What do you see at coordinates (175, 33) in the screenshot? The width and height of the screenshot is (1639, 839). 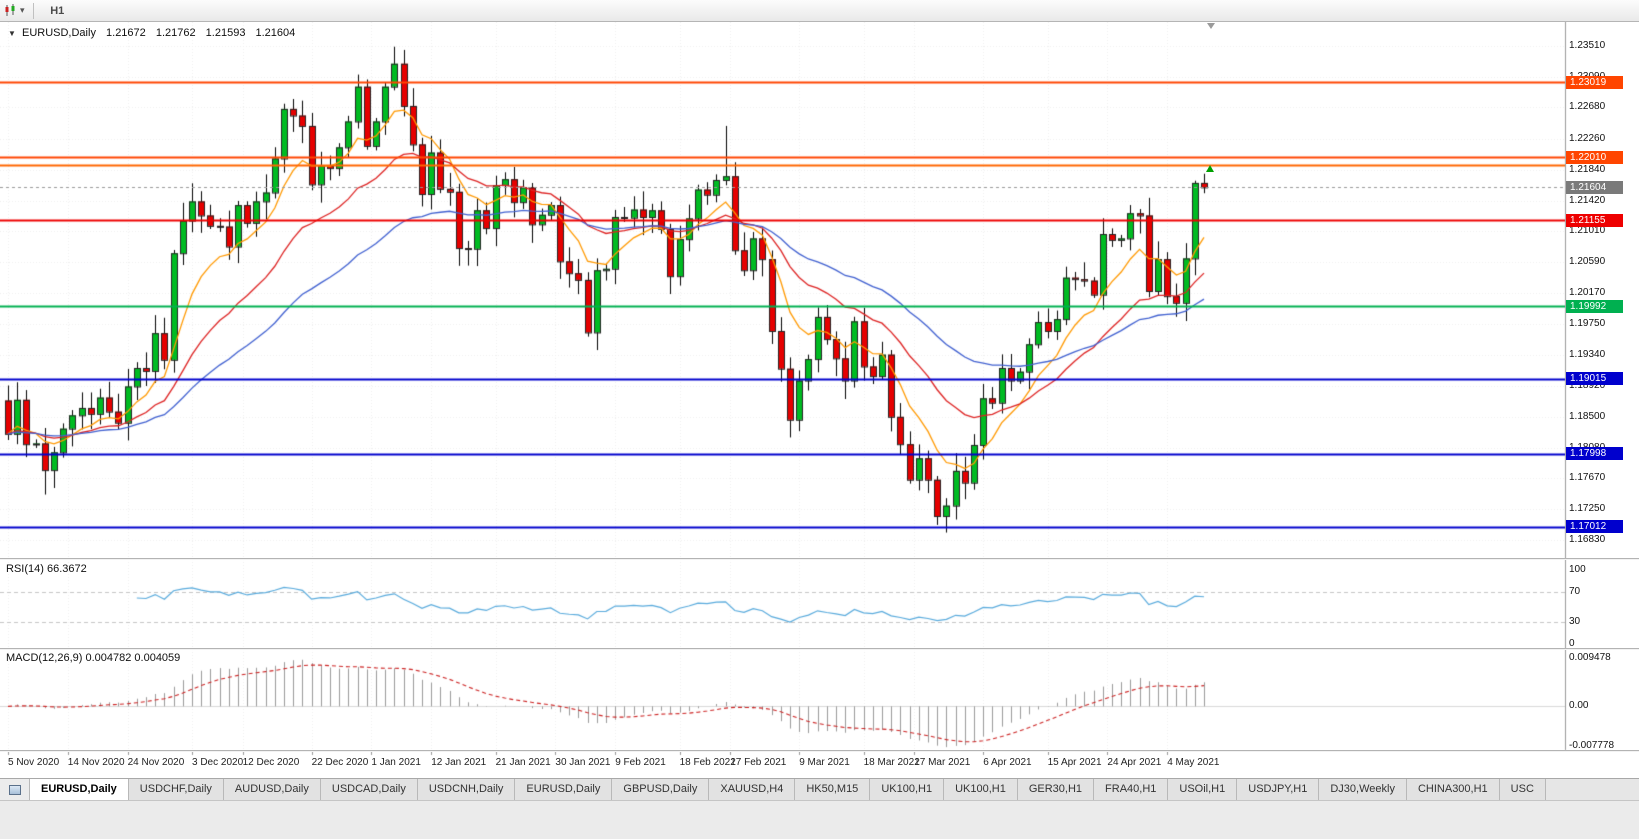 I see `ohlc-high: 1.21762` at bounding box center [175, 33].